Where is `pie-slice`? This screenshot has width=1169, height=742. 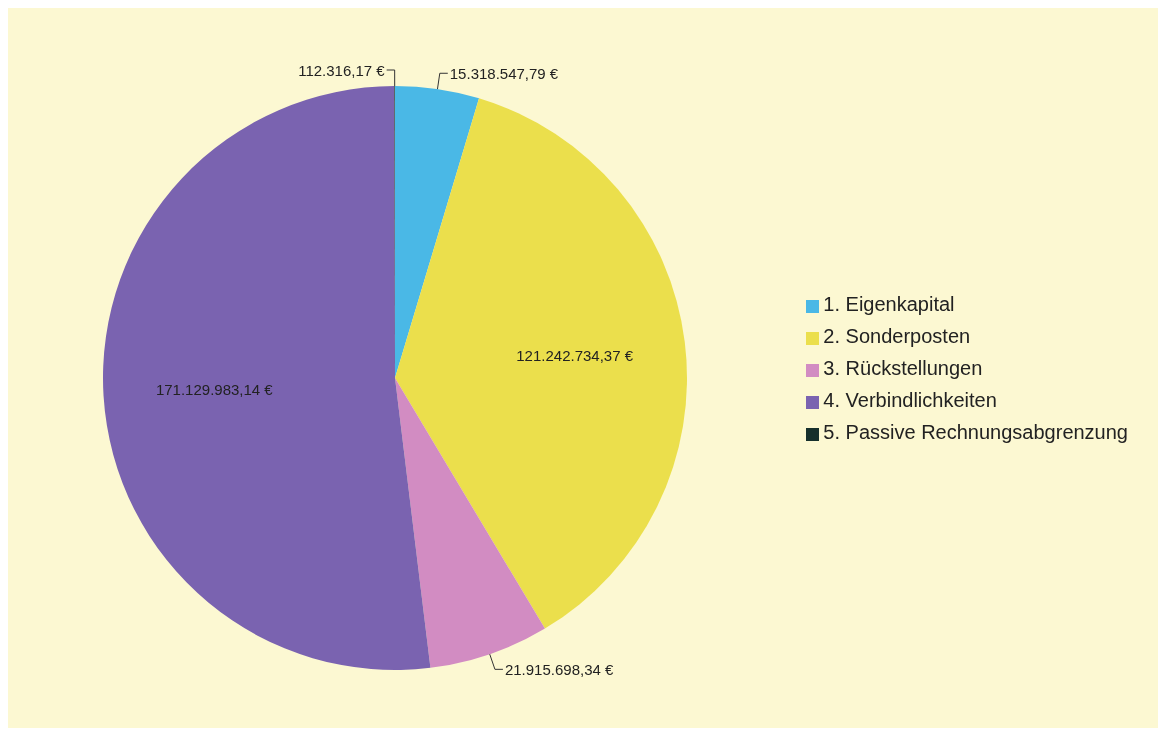 pie-slice is located at coordinates (437, 232).